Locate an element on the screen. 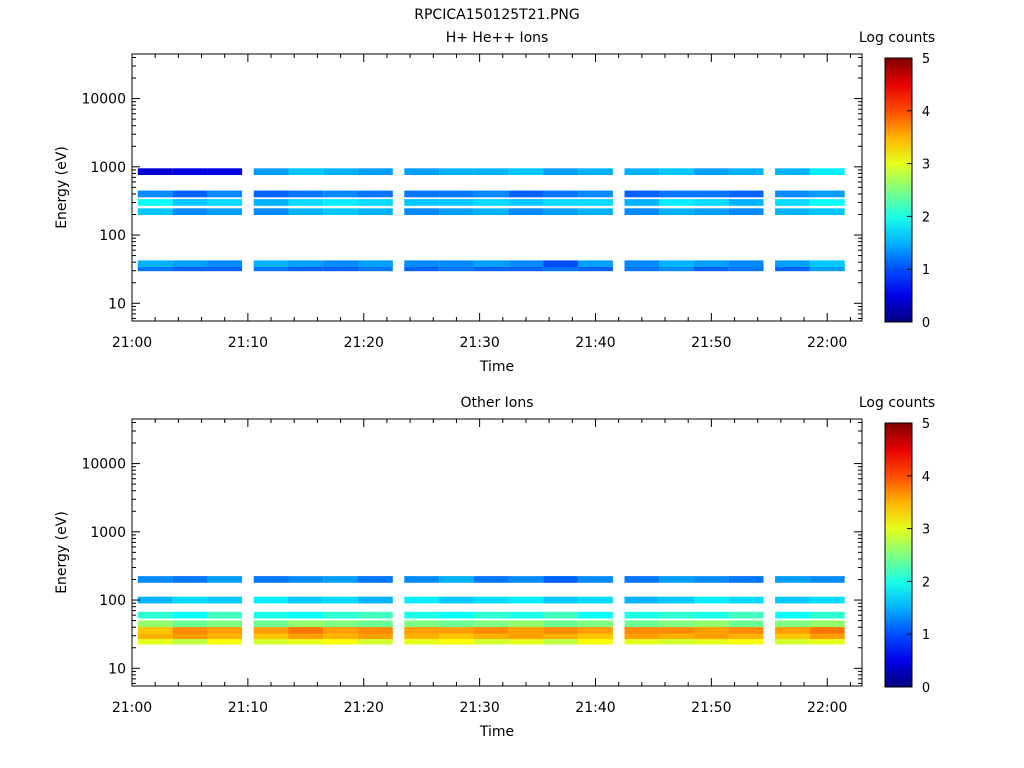  colorbar-tick-label: 4 is located at coordinates (926, 477).